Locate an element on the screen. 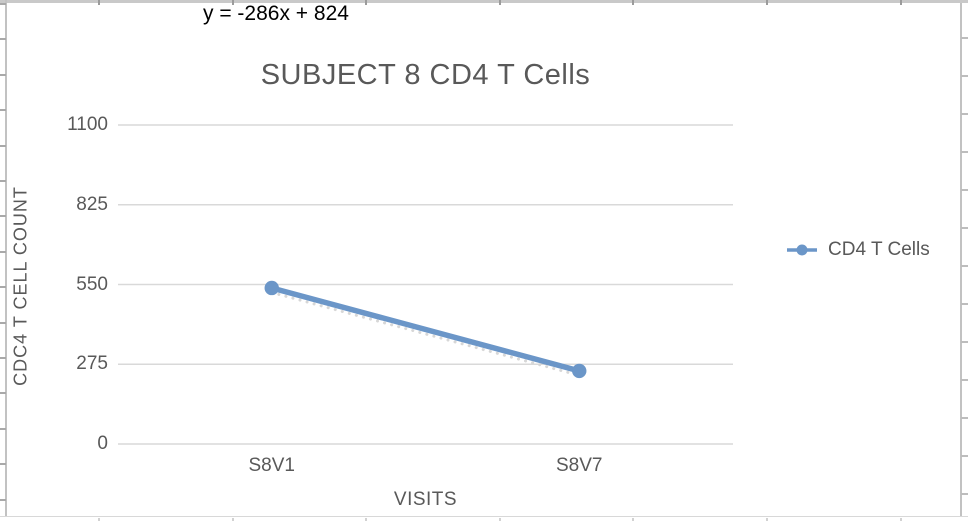  legend-key-marker is located at coordinates (802, 250).